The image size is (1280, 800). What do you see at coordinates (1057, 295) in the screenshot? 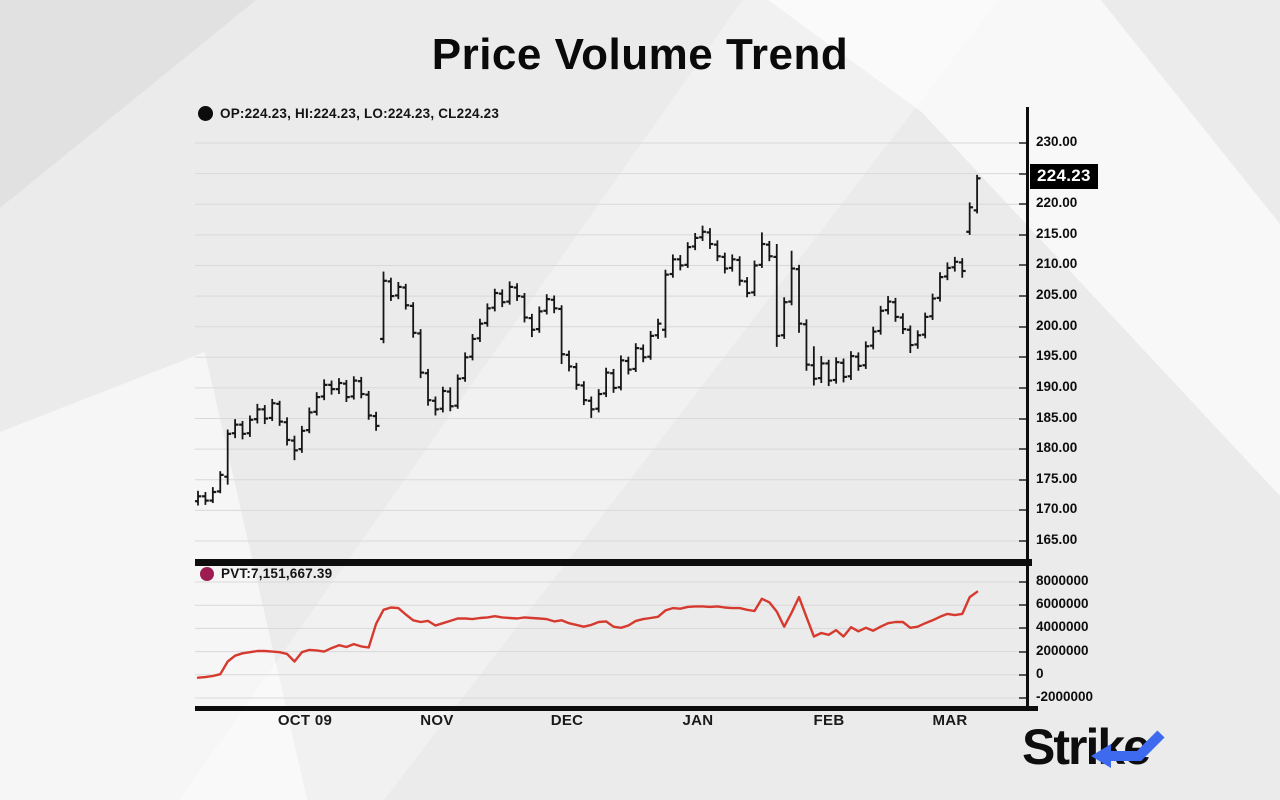
I see `price-axis-label: 205.00` at bounding box center [1057, 295].